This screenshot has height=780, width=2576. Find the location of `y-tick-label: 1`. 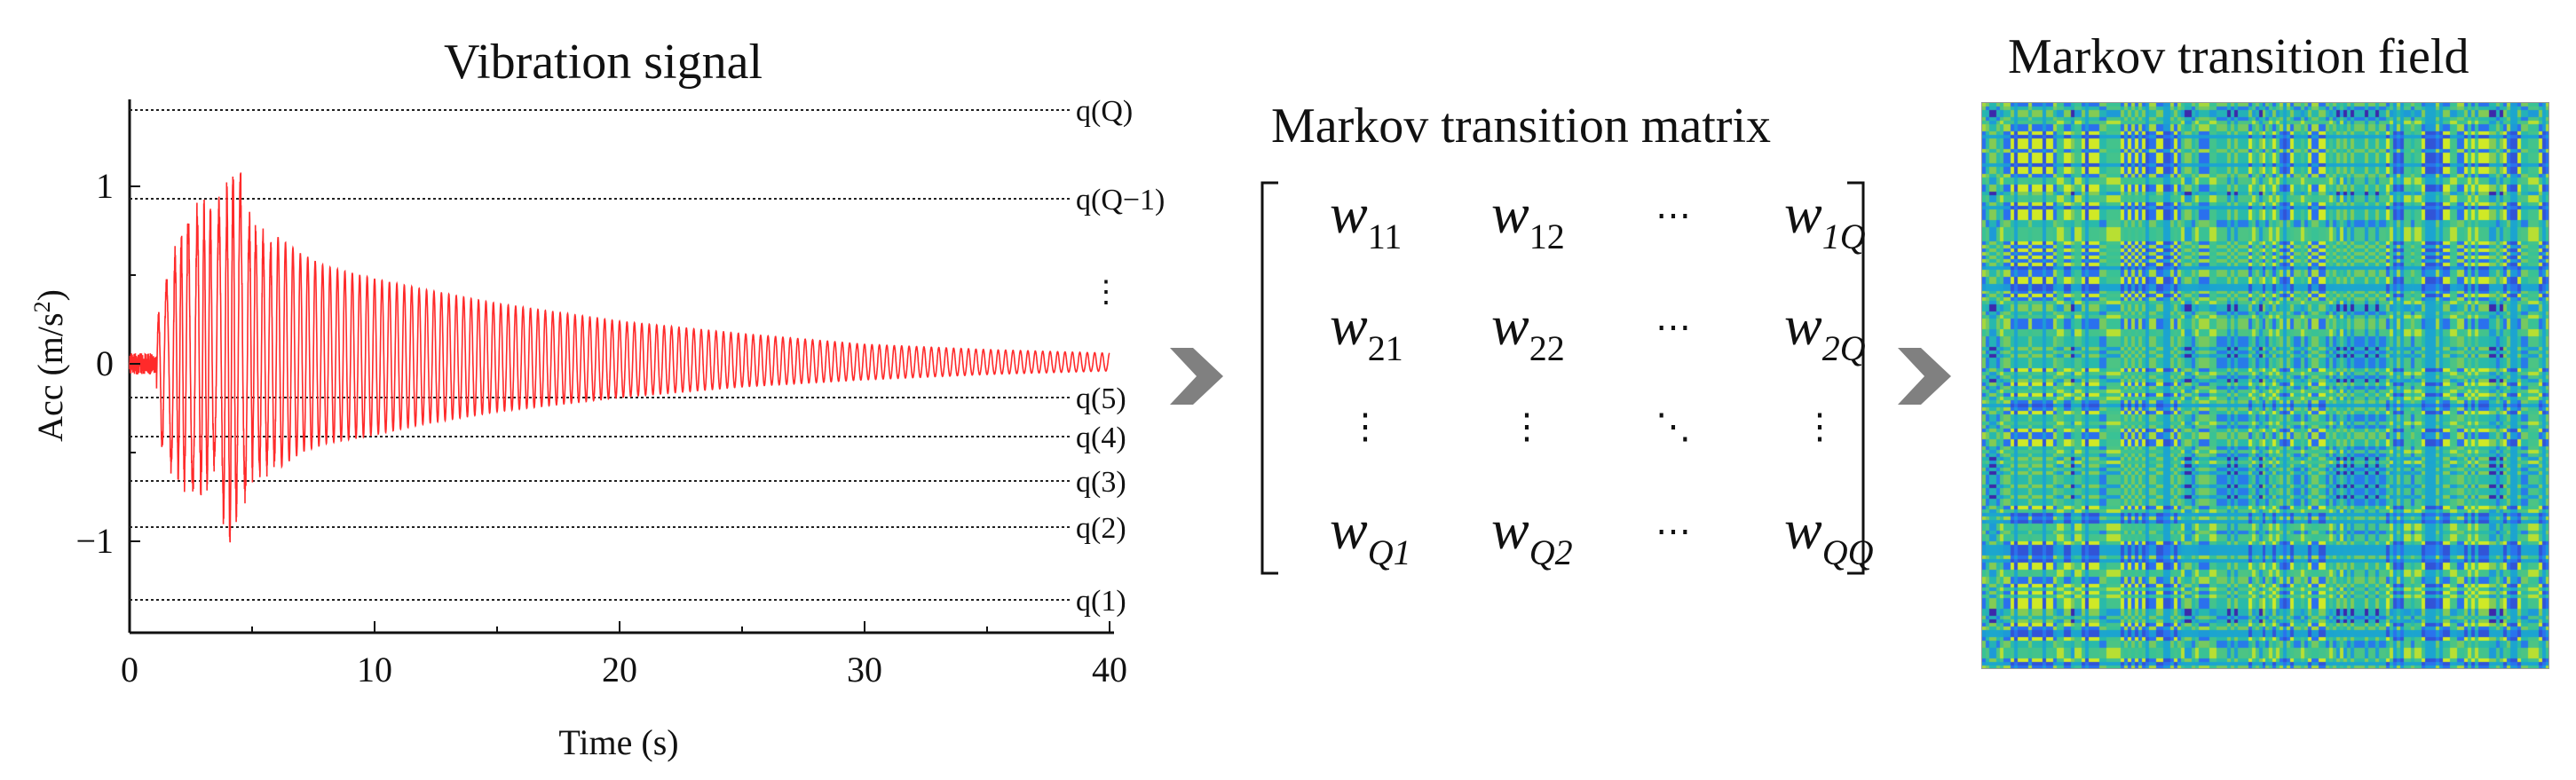

y-tick-label: 1 is located at coordinates (105, 186).